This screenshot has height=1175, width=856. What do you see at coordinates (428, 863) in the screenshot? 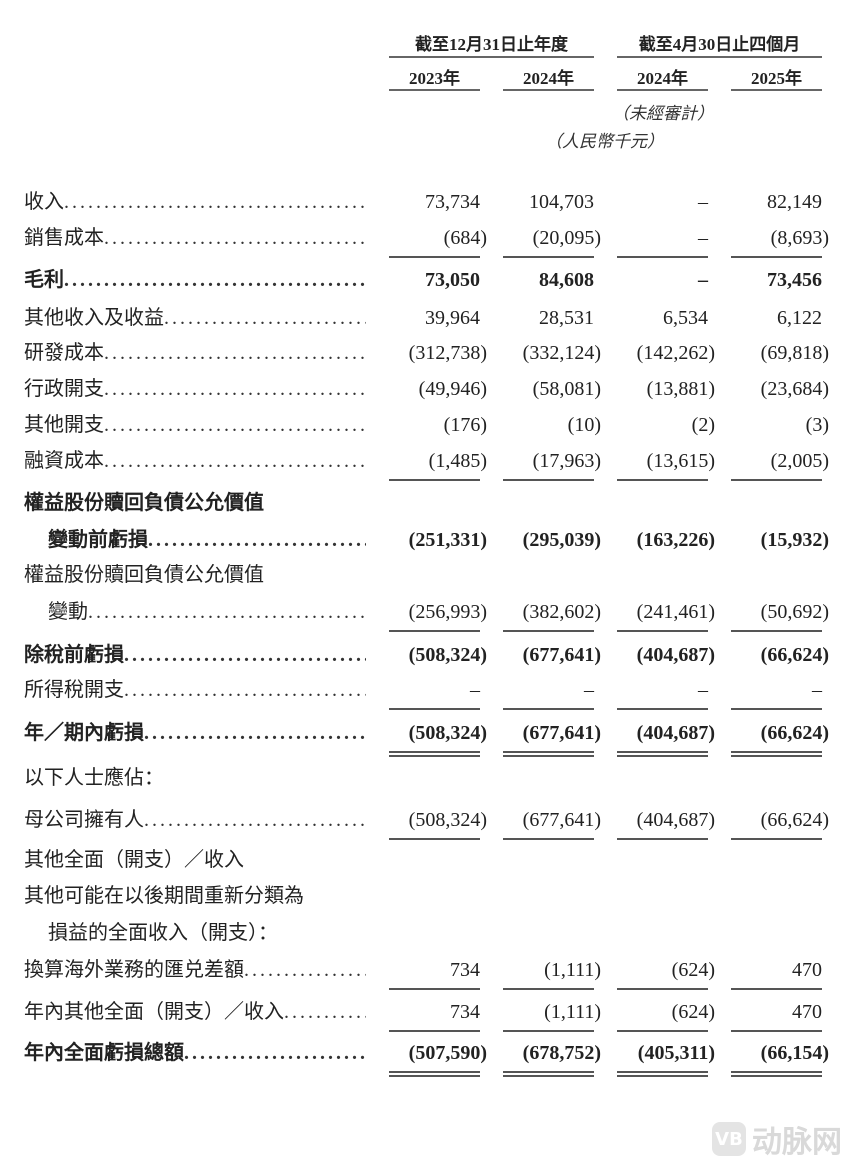
I see `table-row: 其他全面（開支）／收入` at bounding box center [428, 863].